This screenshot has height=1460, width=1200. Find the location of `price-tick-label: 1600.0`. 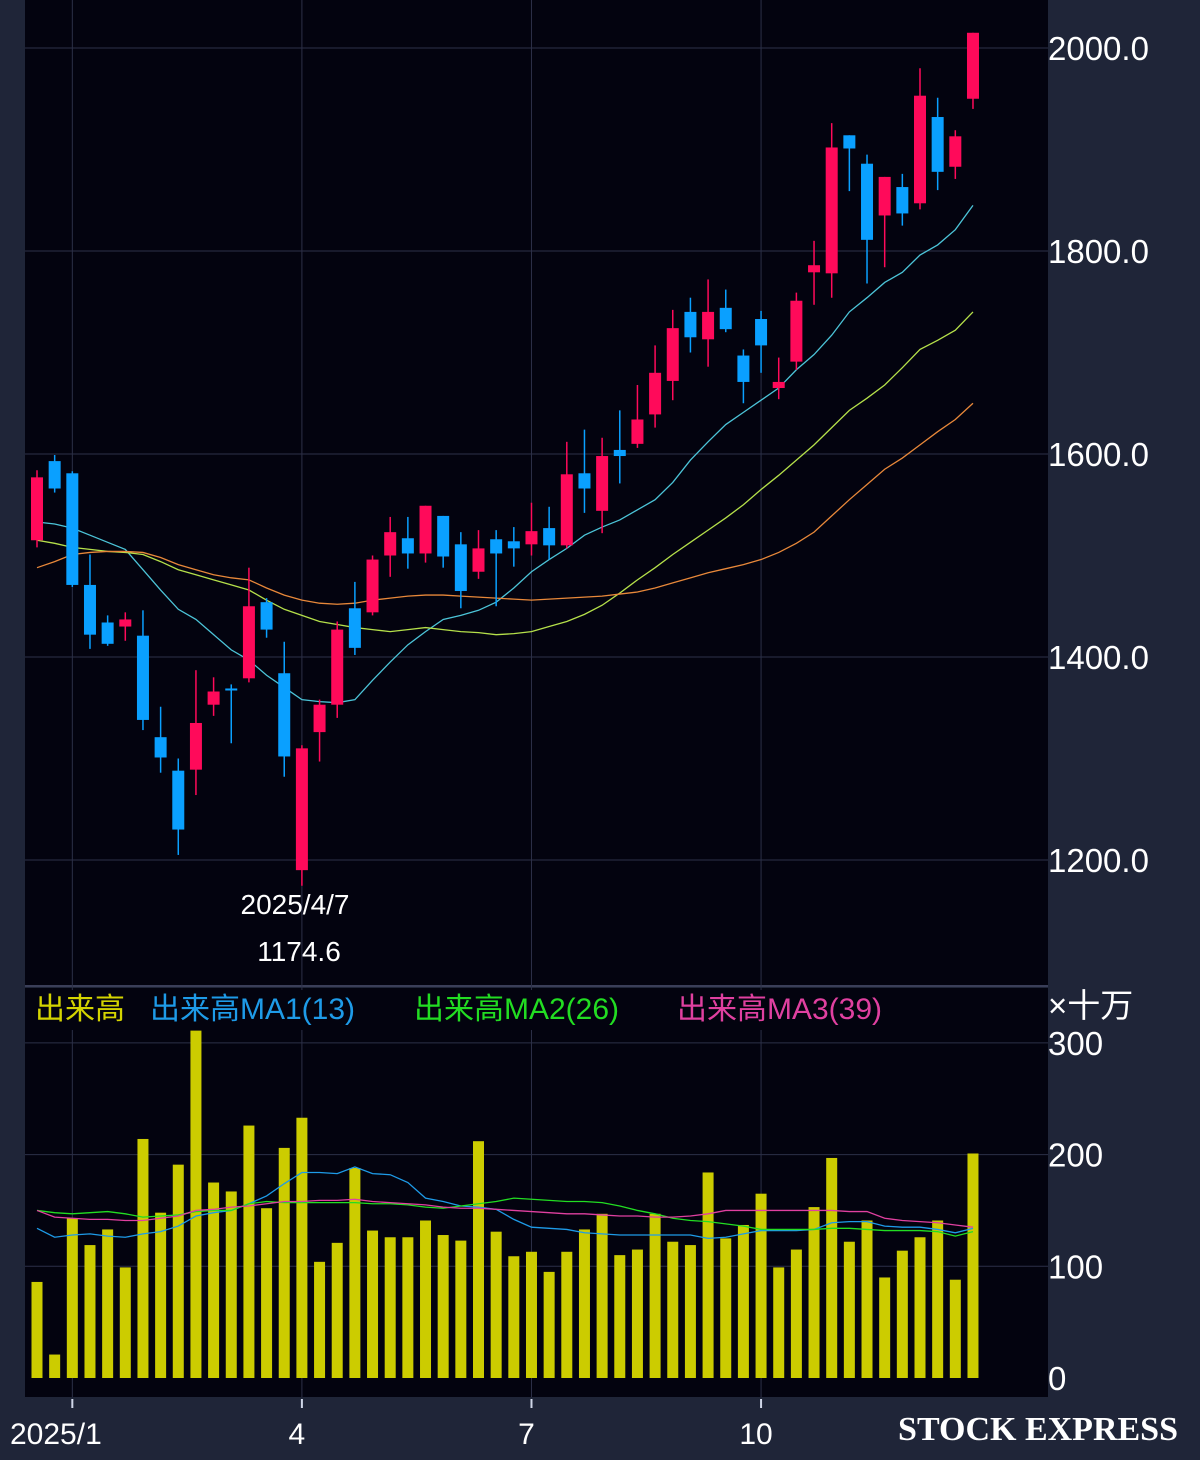

price-tick-label: 1600.0 is located at coordinates (1098, 454).